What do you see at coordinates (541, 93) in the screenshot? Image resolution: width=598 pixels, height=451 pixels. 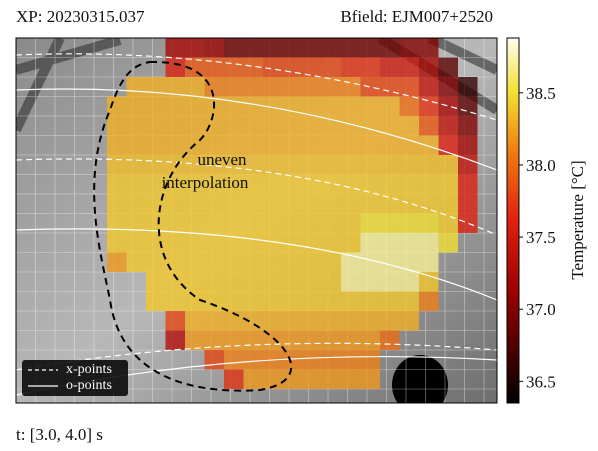 I see `colorbar-tick-label: 38.5` at bounding box center [541, 93].